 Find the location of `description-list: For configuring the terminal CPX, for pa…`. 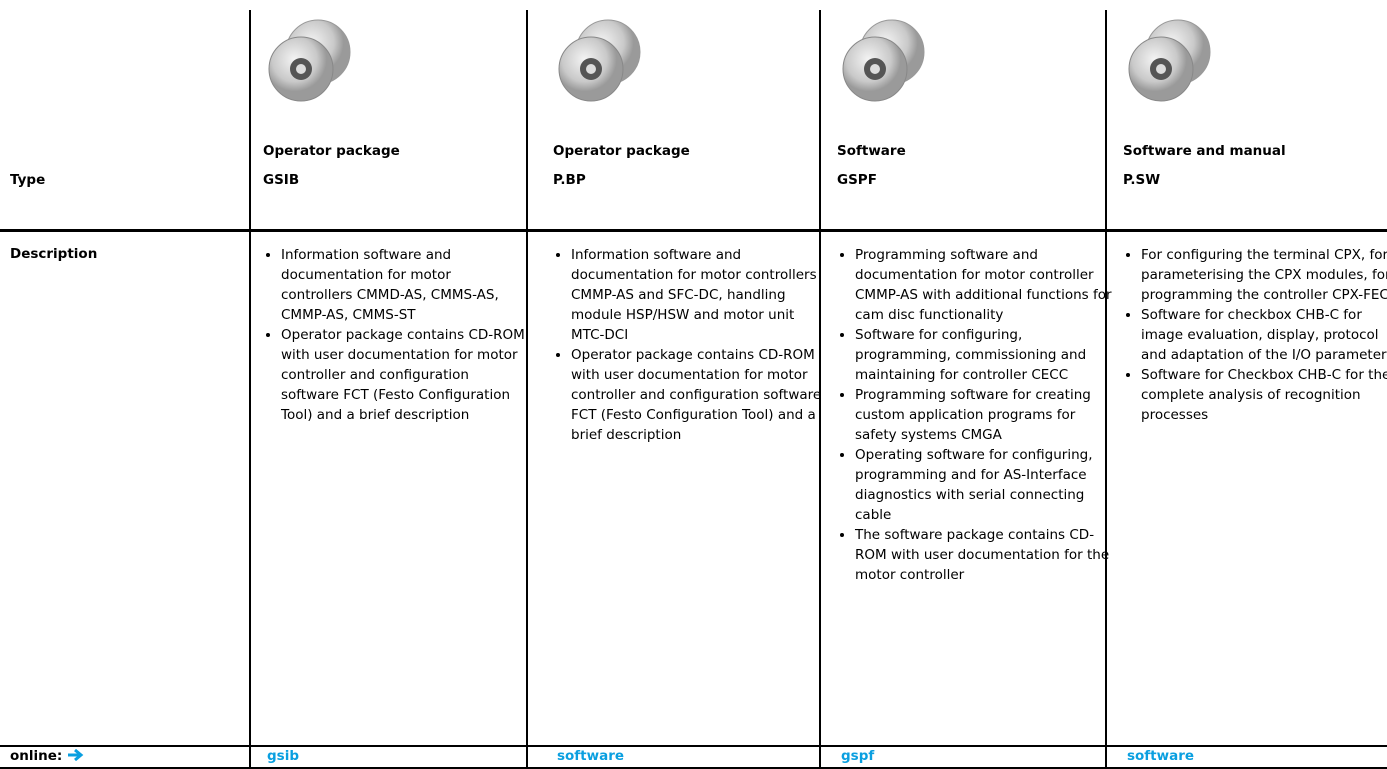

description-list: For configuring the terminal CPX, for pa… is located at coordinates (1255, 335).